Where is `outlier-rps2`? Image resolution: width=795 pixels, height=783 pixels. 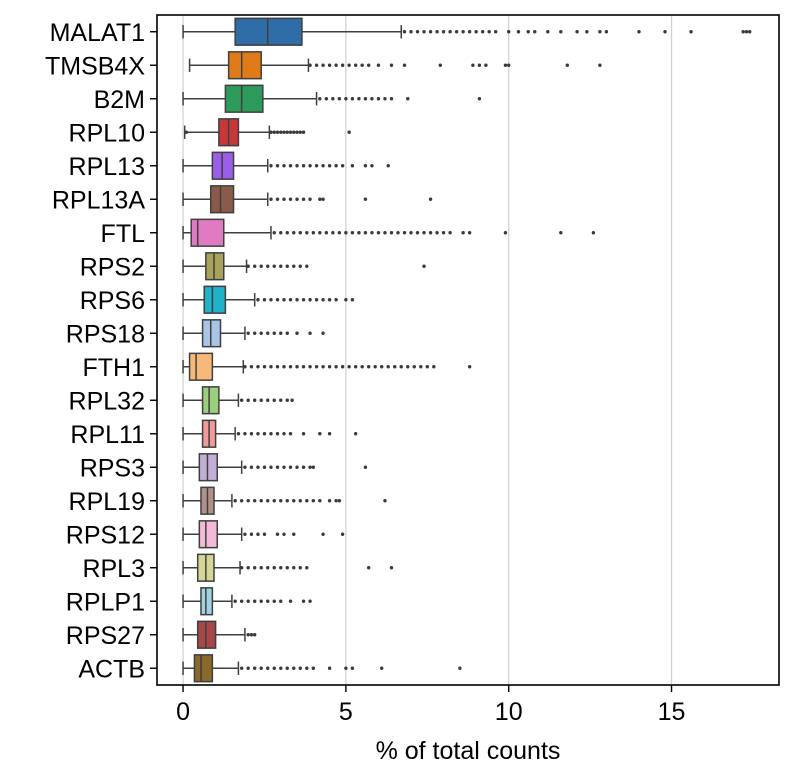 outlier-rps2 is located at coordinates (248, 266).